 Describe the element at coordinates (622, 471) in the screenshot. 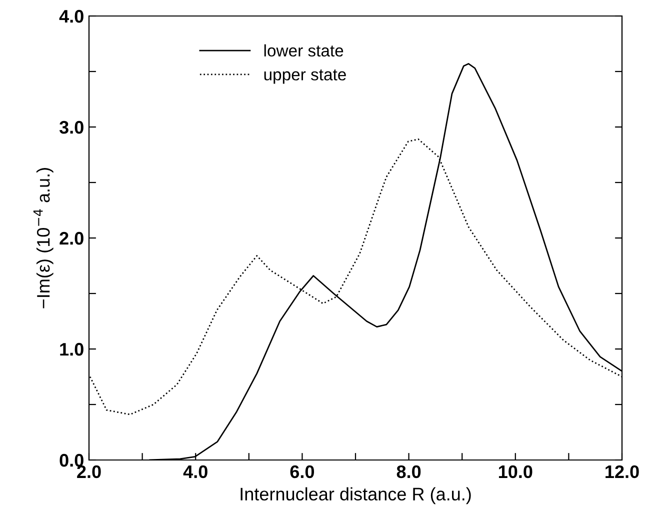

I see `x-tick-label: 12.0` at that location.